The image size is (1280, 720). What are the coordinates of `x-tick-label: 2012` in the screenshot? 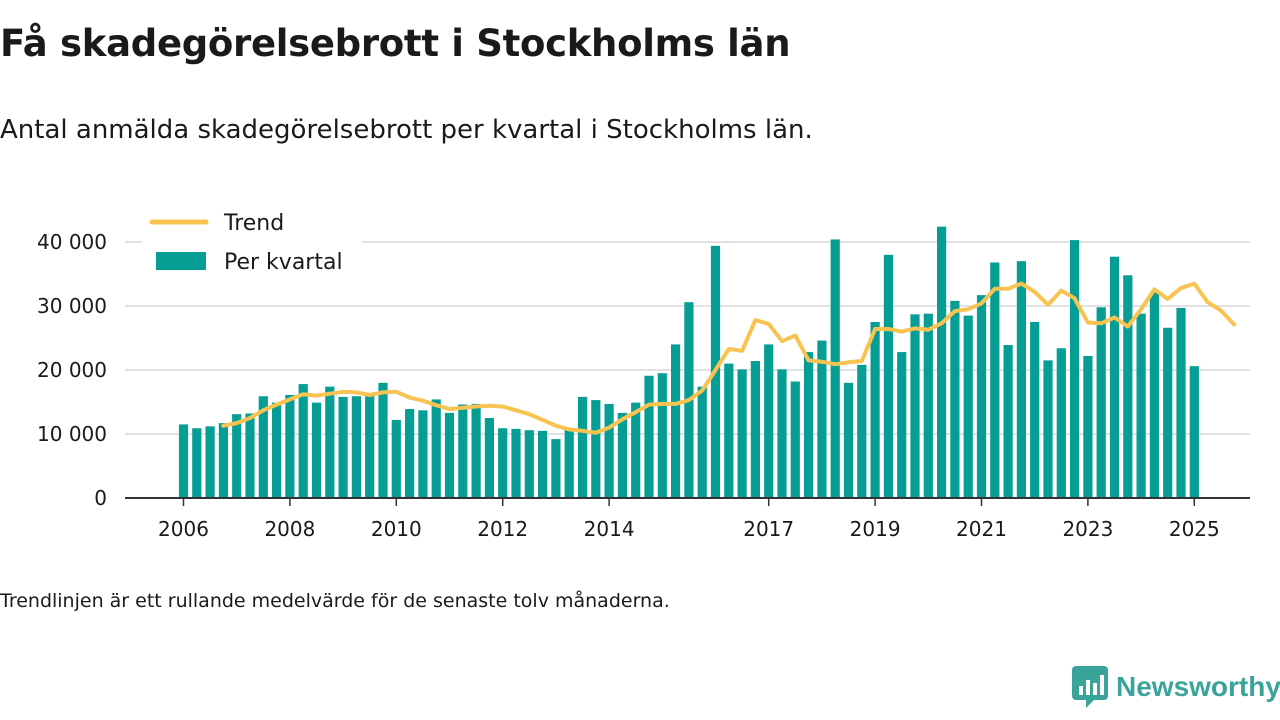 It's located at (502, 529).